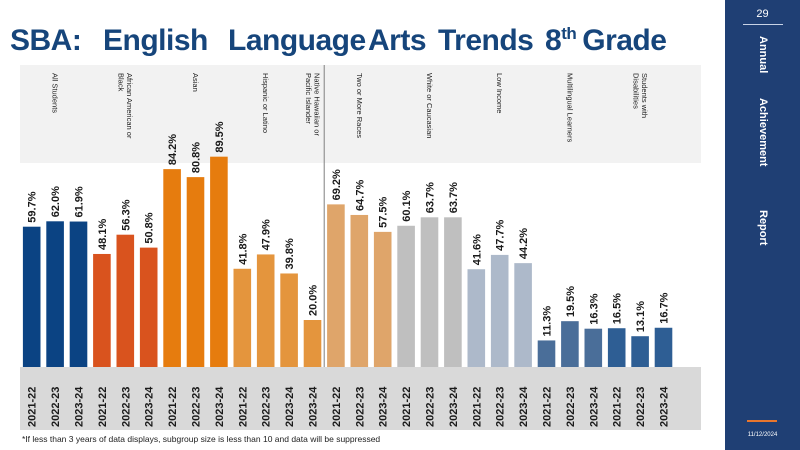 The height and width of the screenshot is (450, 800). What do you see at coordinates (126, 214) in the screenshot?
I see `data-label: 56.3%` at bounding box center [126, 214].